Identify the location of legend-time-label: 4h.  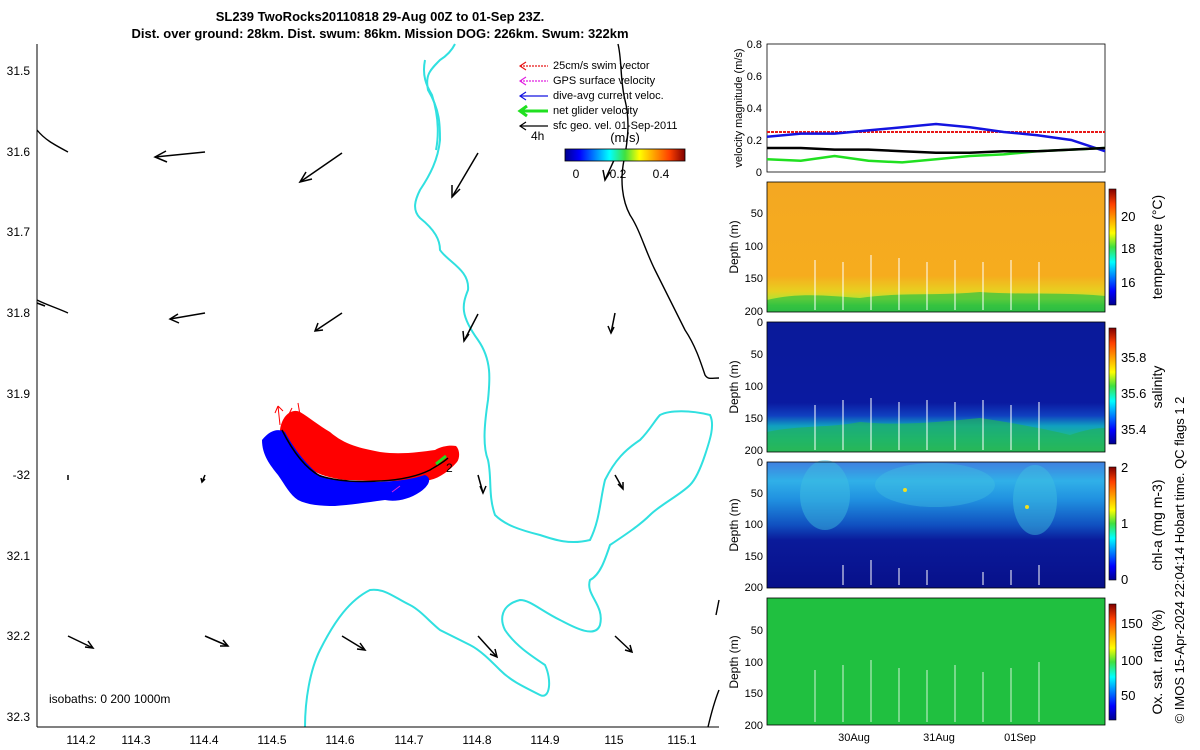
(537, 136).